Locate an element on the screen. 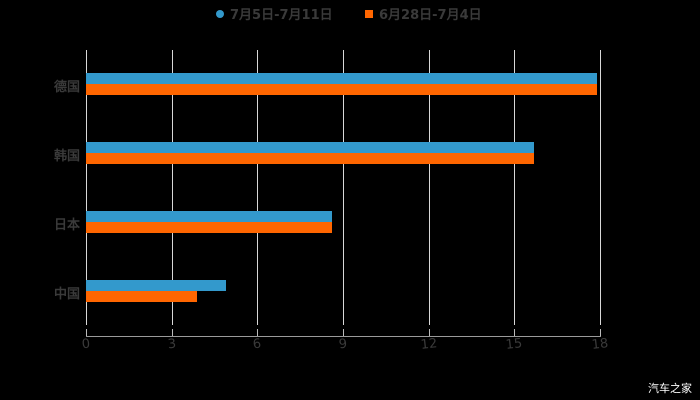  category-label: 韩国 is located at coordinates (66, 156).